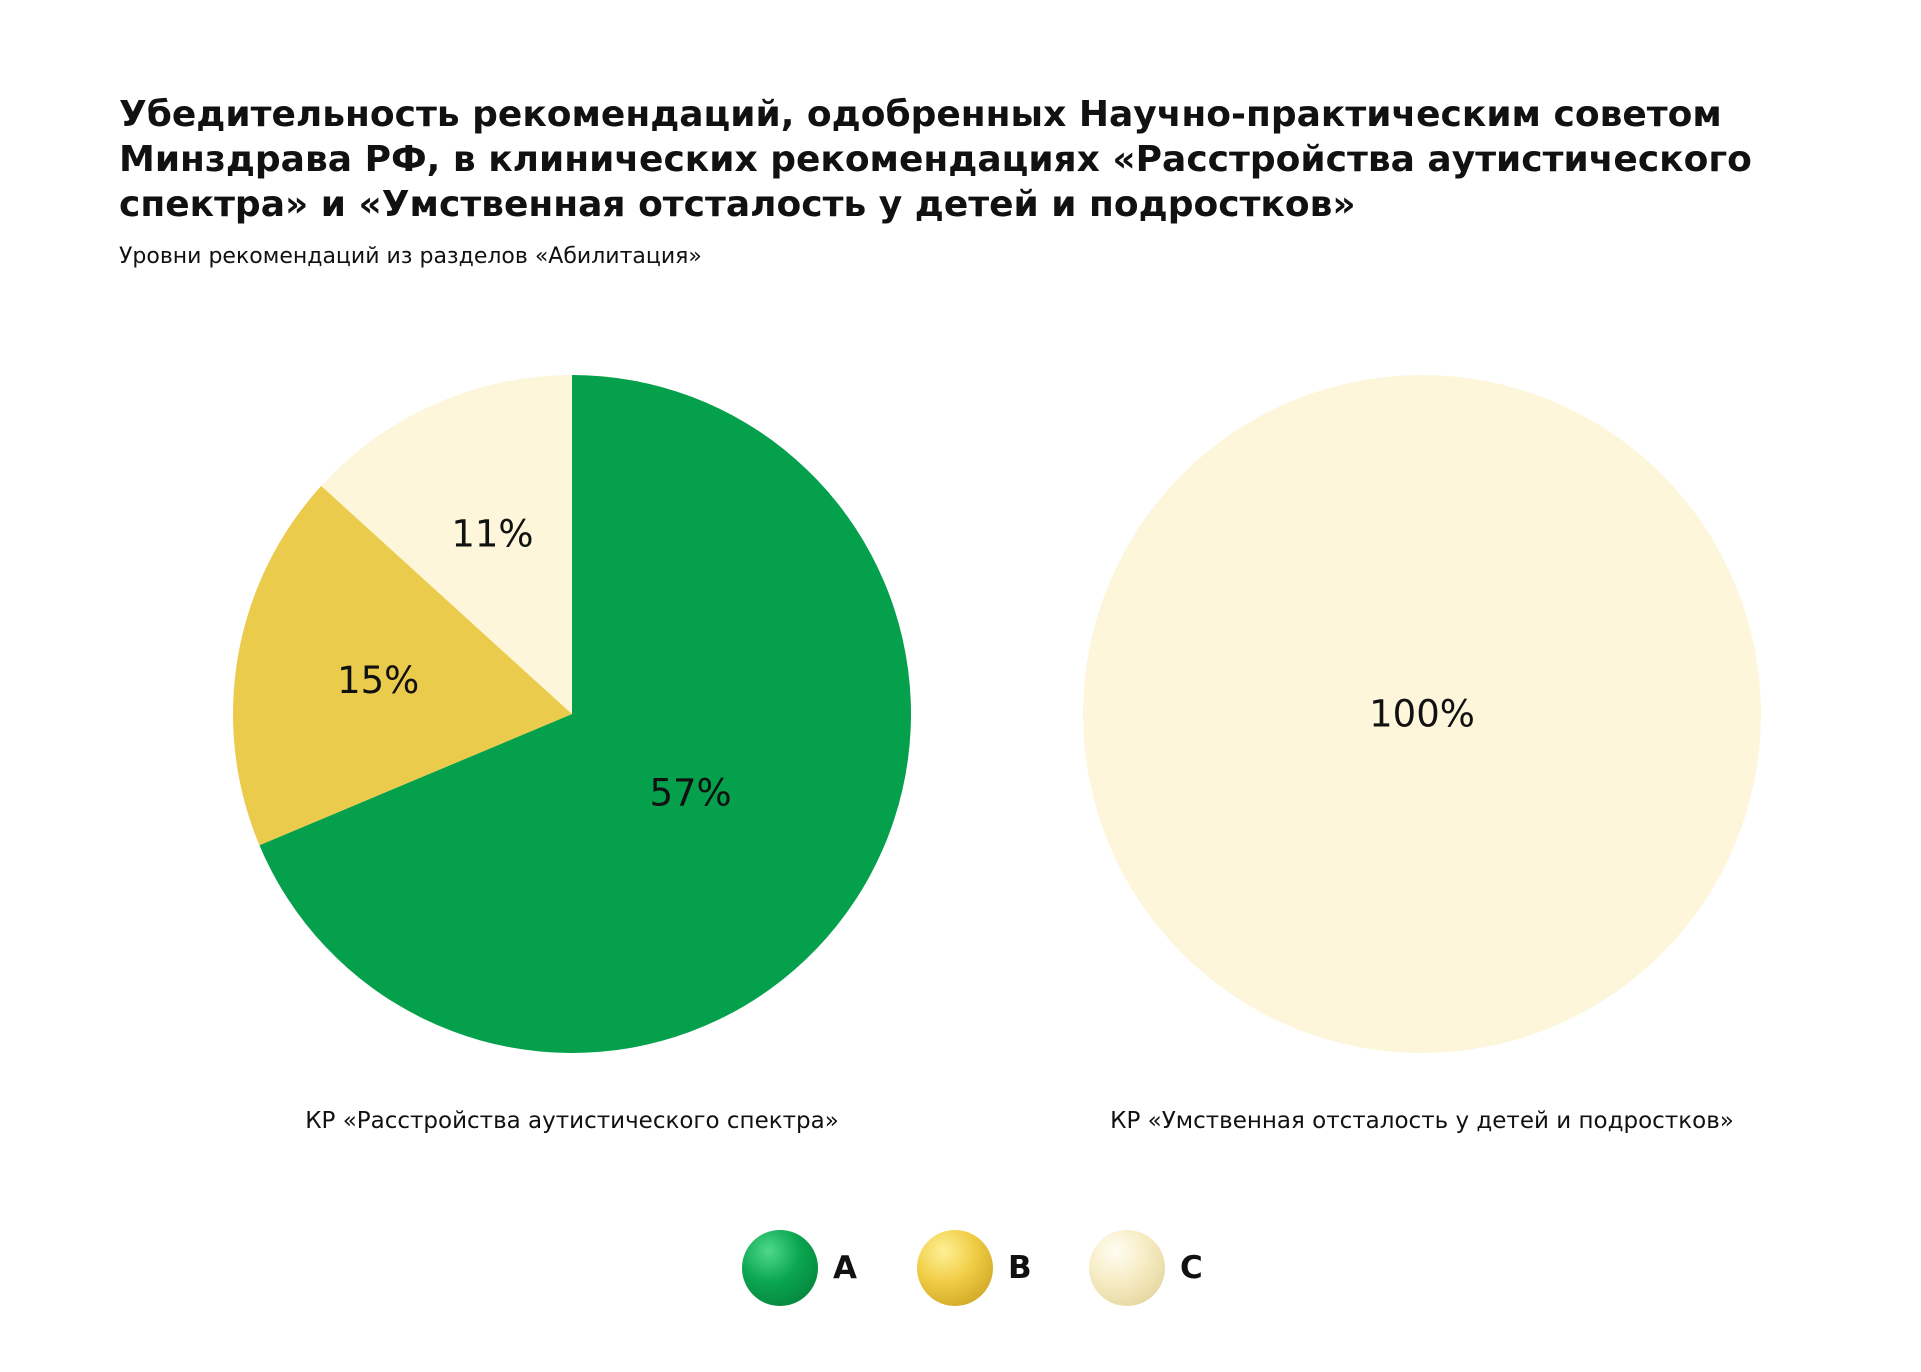 This screenshot has width=1921, height=1372. I want to click on legend: A B C, so click(972, 1268).